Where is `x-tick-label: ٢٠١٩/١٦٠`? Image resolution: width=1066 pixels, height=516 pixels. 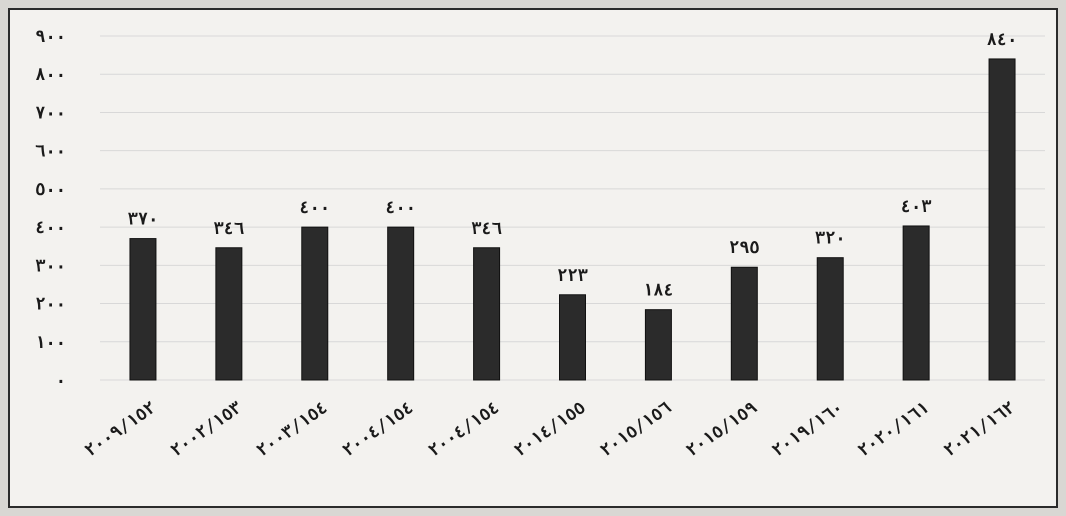
x-tick-label: ٢٠١٩/١٦٠ is located at coordinates (808, 429).